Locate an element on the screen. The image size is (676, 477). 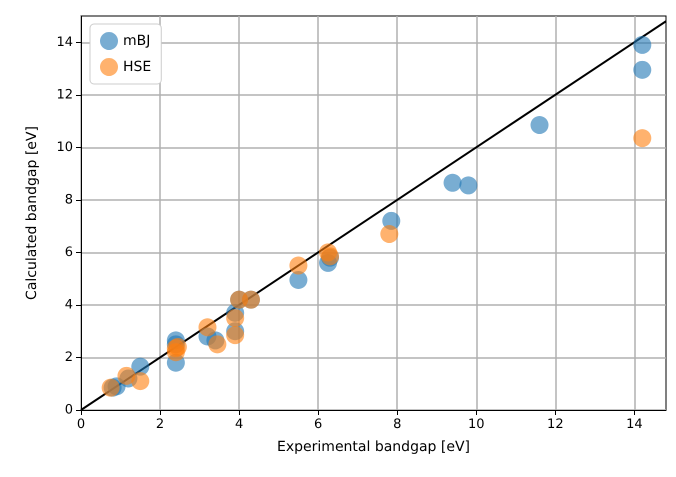
y-tick-label: 10 is located at coordinates (64, 147).